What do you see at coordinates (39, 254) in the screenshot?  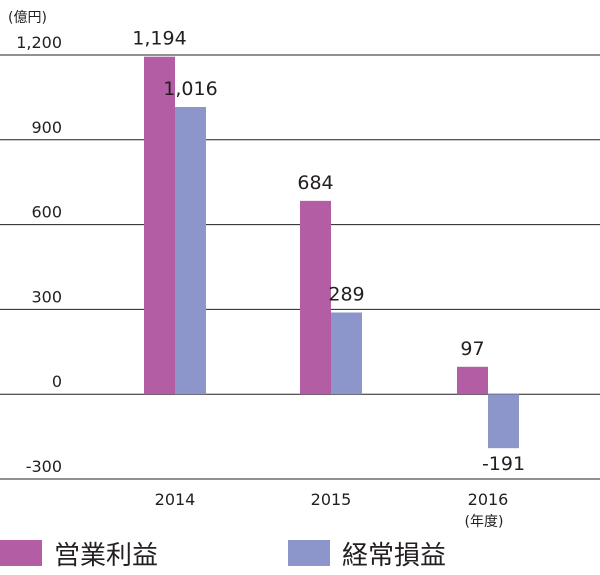 I see `y-axis-ticks: 1,200 900 600 300 0 -300` at bounding box center [39, 254].